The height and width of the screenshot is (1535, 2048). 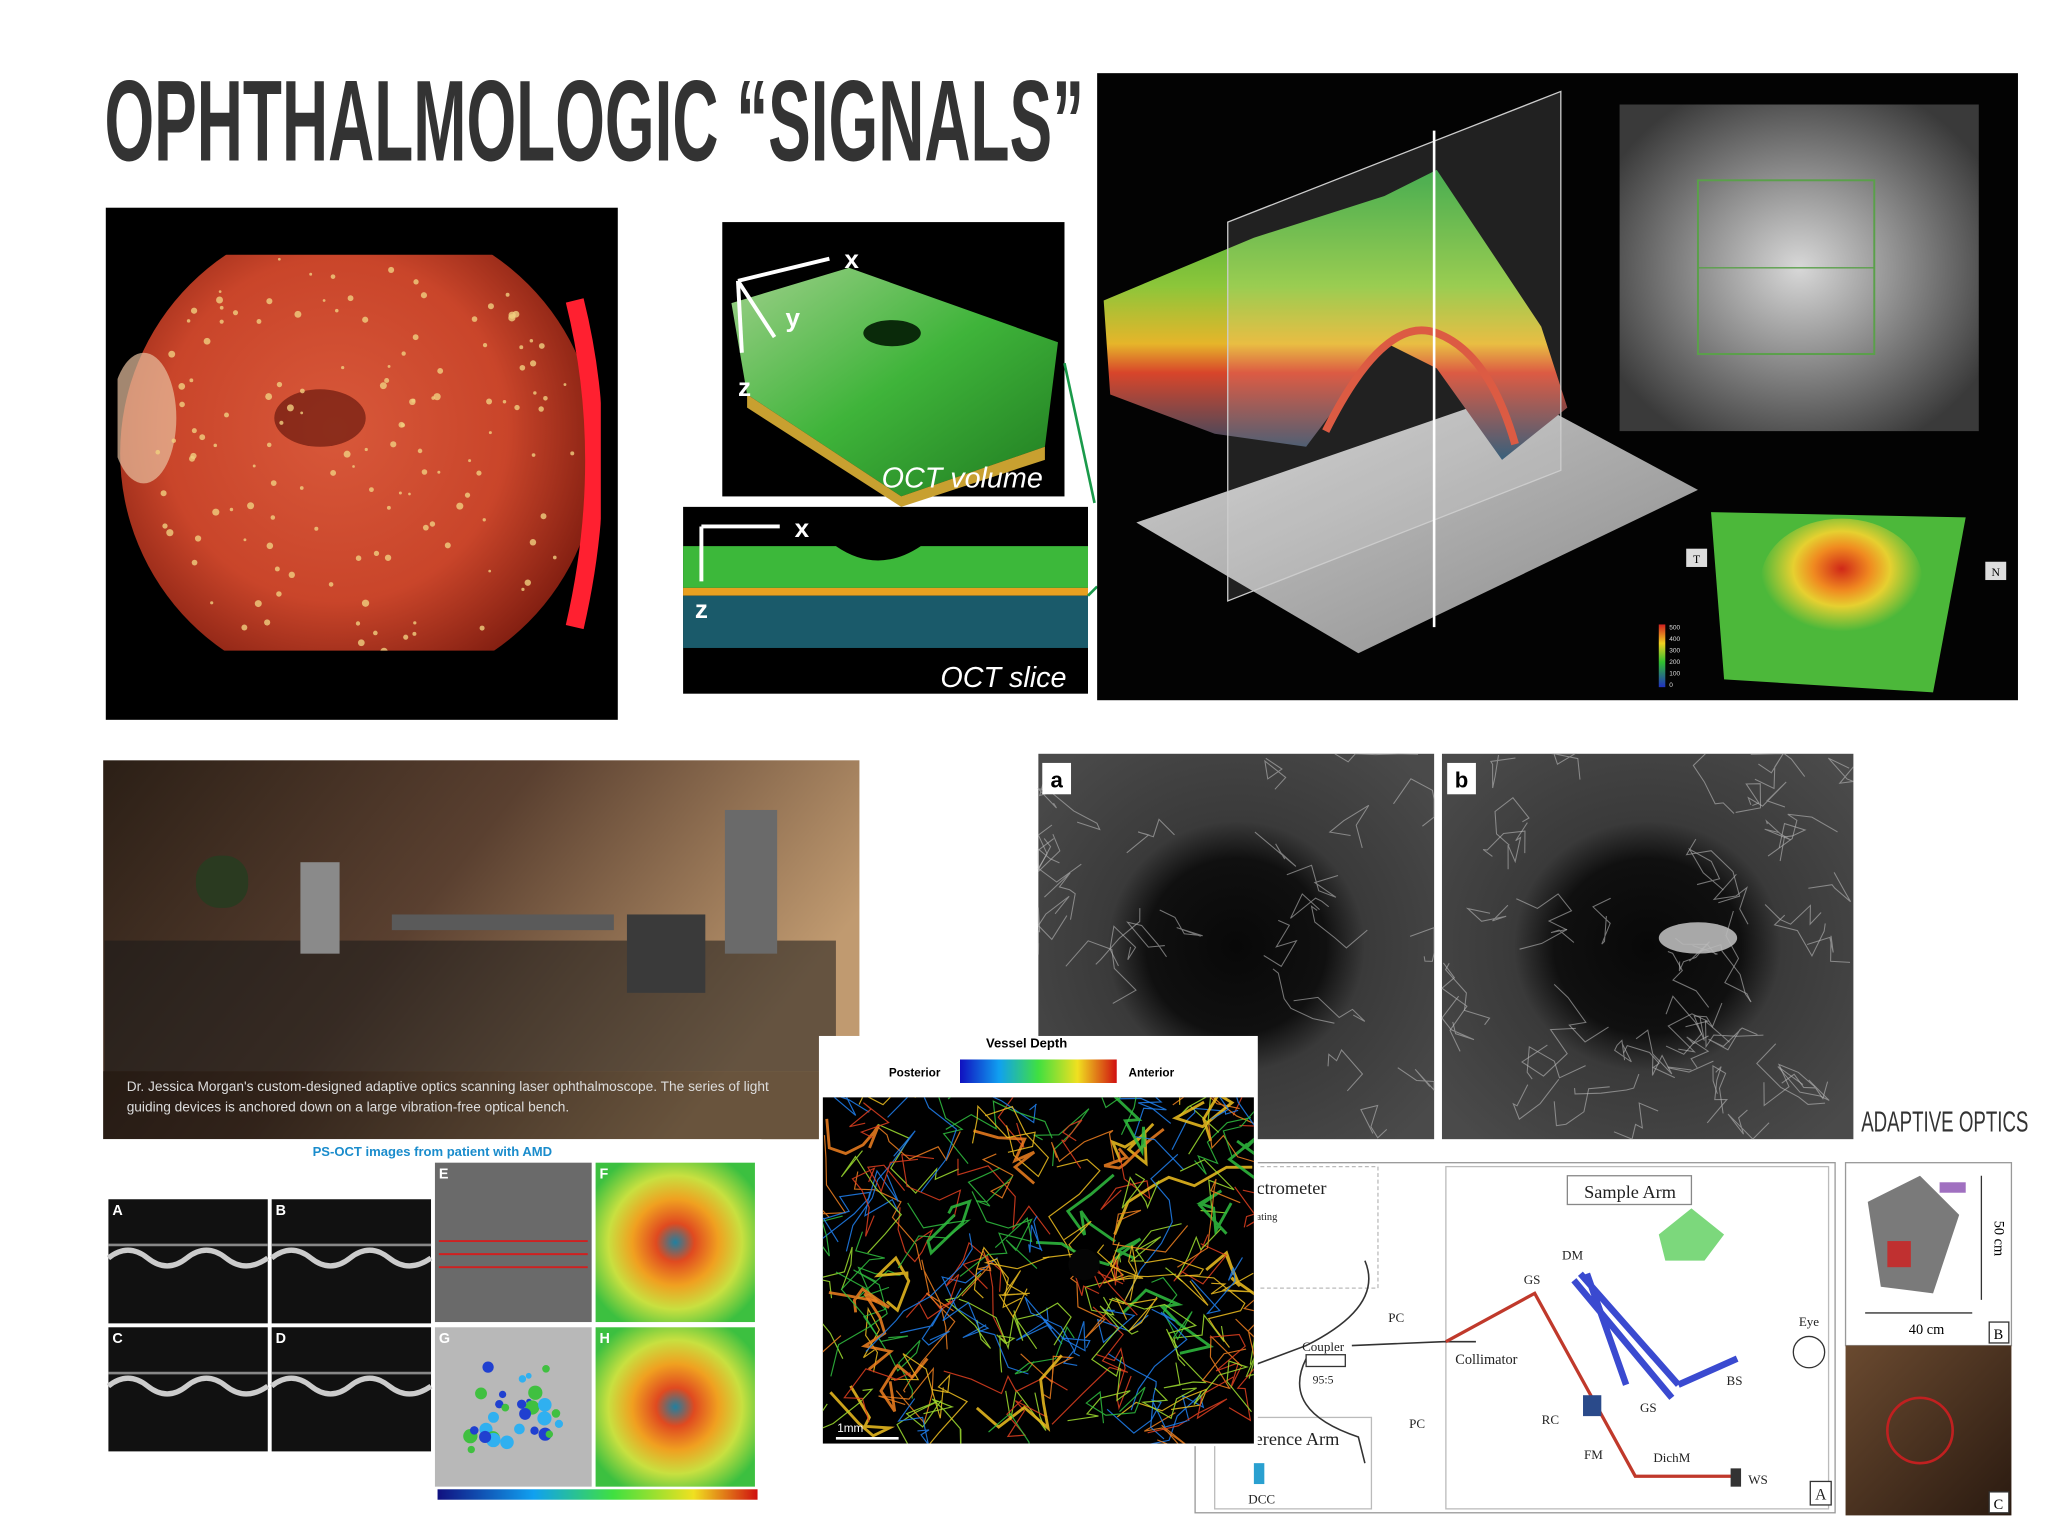 What do you see at coordinates (1394, 346) in the screenshot?
I see `b-scan-plane` at bounding box center [1394, 346].